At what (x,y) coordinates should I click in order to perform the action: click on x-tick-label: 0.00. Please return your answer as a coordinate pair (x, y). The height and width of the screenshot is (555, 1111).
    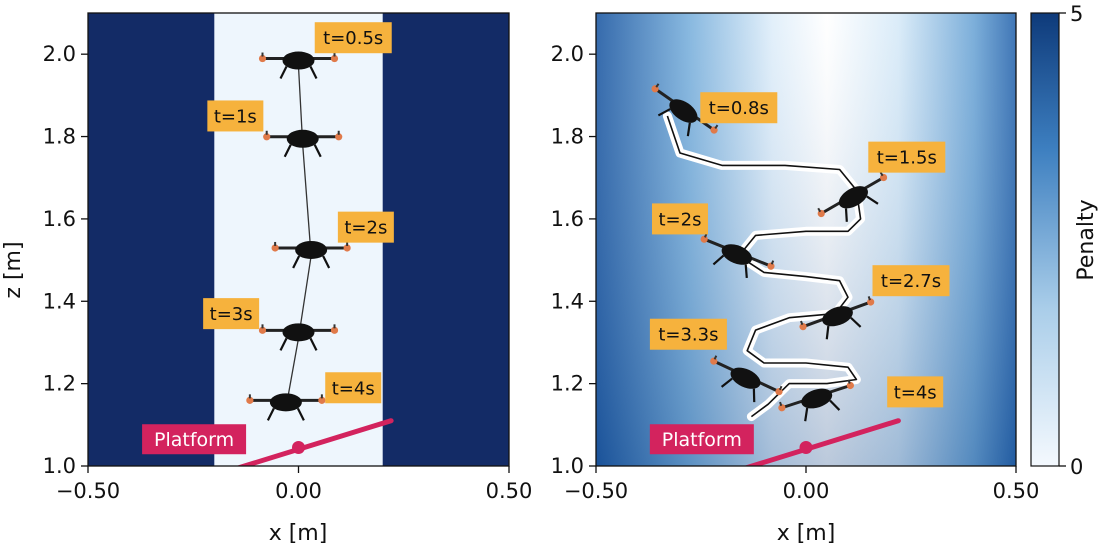
    Looking at the image, I should click on (298, 491).